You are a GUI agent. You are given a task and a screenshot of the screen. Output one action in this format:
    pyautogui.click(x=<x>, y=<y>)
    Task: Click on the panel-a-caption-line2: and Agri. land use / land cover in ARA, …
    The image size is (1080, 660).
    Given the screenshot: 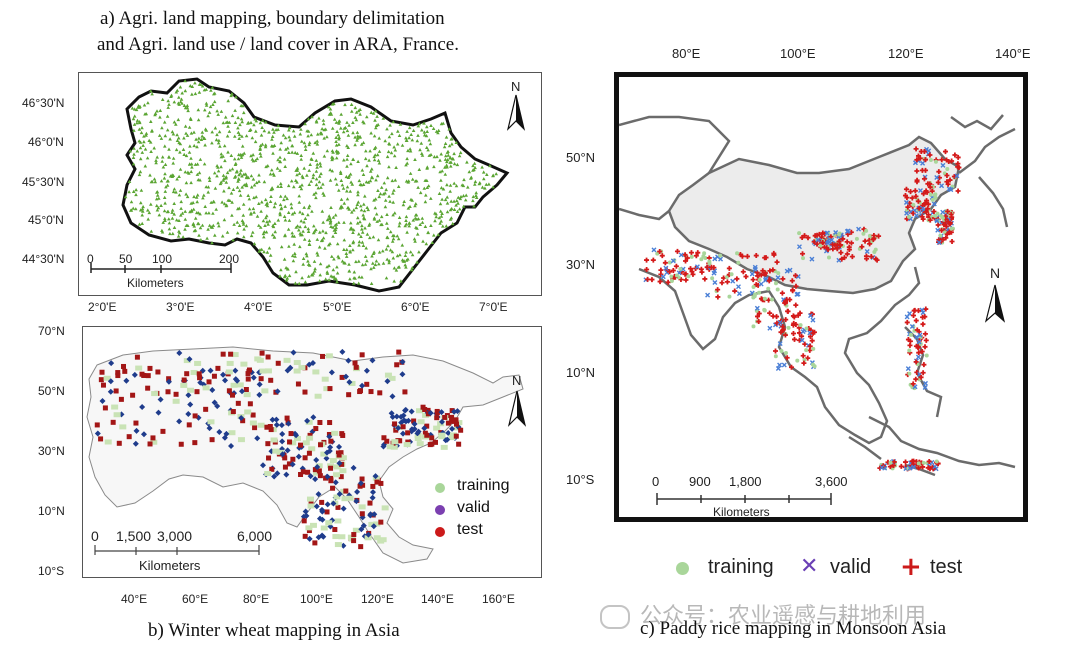 What is the action you would take?
    pyautogui.click(x=278, y=44)
    